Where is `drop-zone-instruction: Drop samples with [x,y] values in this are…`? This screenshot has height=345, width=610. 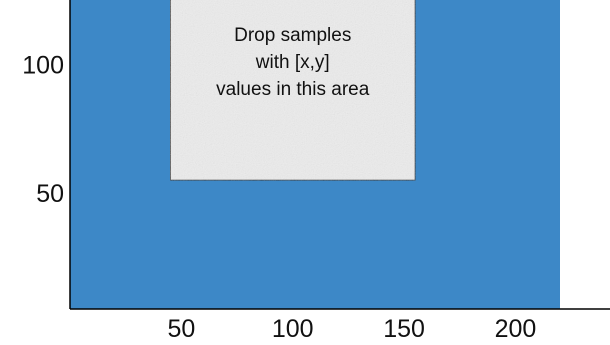
drop-zone-instruction: Drop samples with [x,y] values in this are… is located at coordinates (293, 62).